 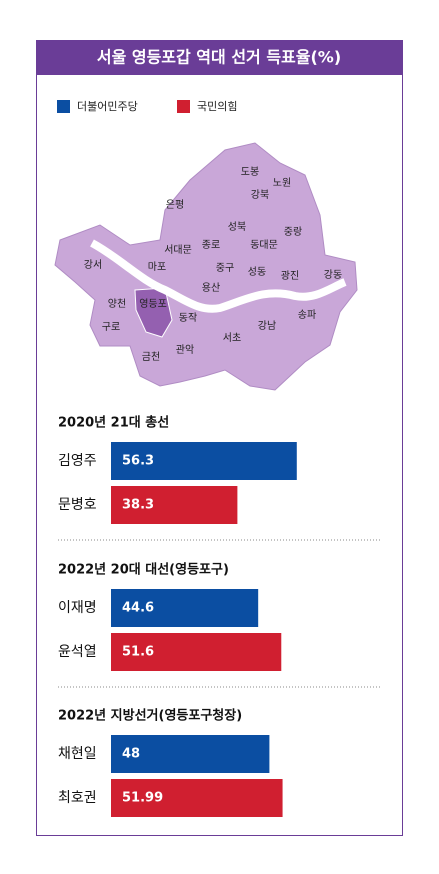 I want to click on candidate-name: 문병호, so click(x=77, y=505).